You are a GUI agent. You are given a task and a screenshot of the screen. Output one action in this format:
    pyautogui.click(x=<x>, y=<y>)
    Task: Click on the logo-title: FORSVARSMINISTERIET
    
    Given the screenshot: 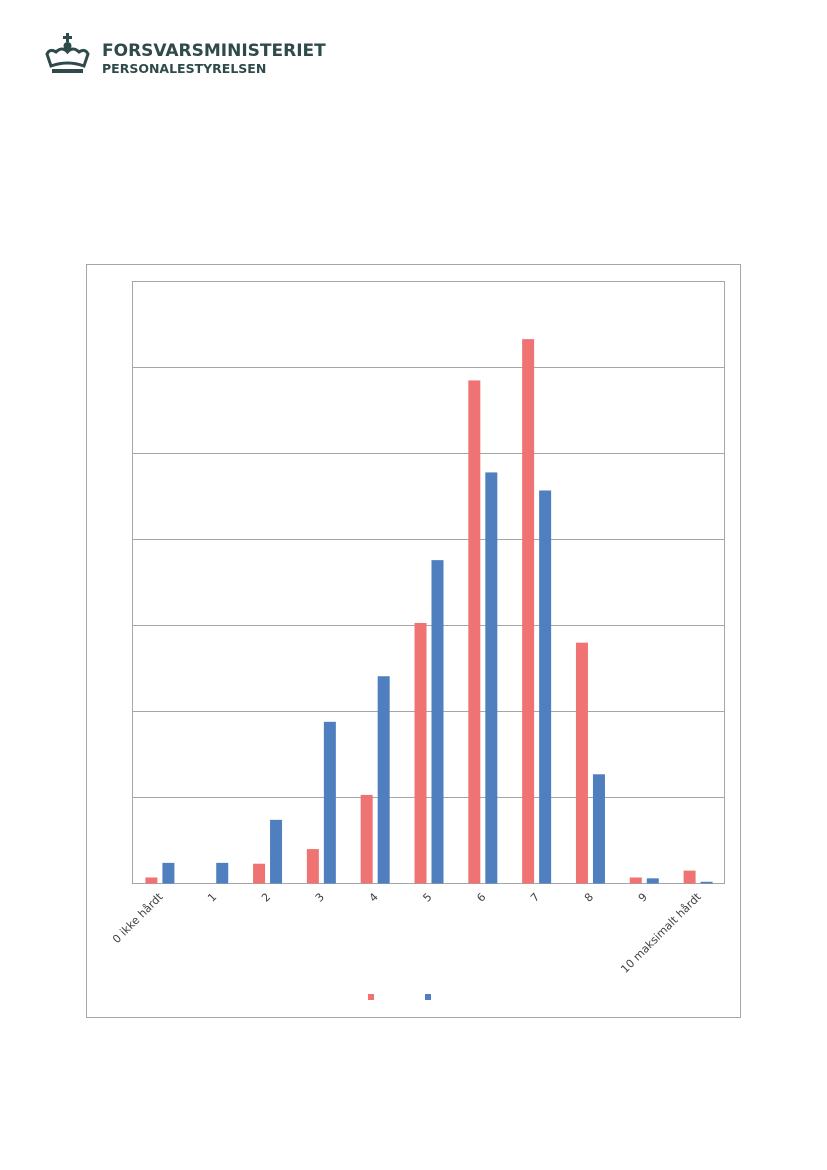 What is the action you would take?
    pyautogui.click(x=214, y=51)
    